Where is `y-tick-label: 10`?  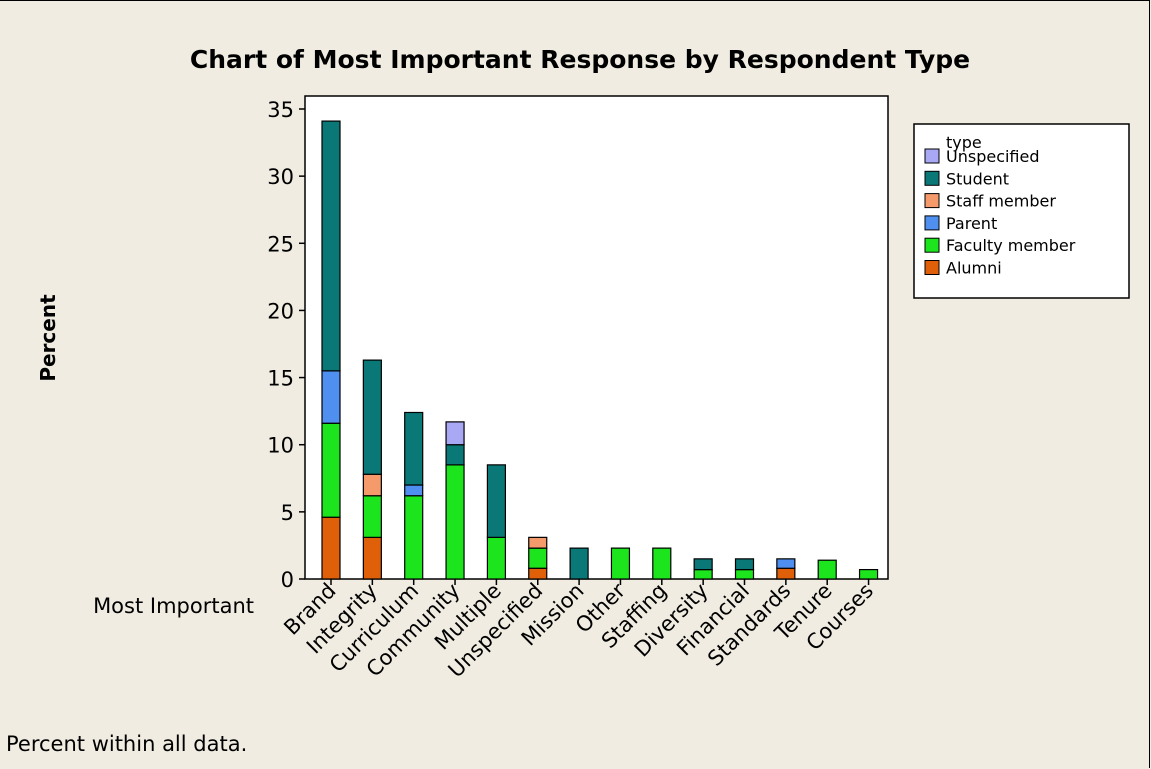
y-tick-label: 10 is located at coordinates (280, 446).